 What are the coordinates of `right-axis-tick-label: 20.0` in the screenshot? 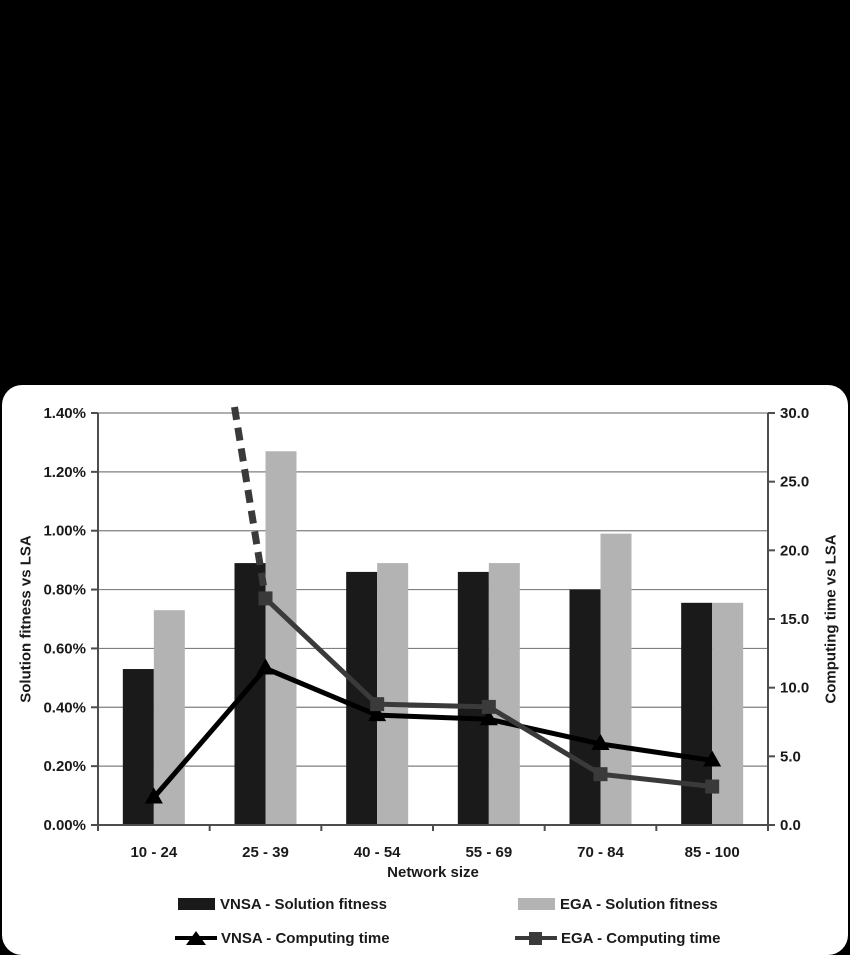 It's located at (794, 550).